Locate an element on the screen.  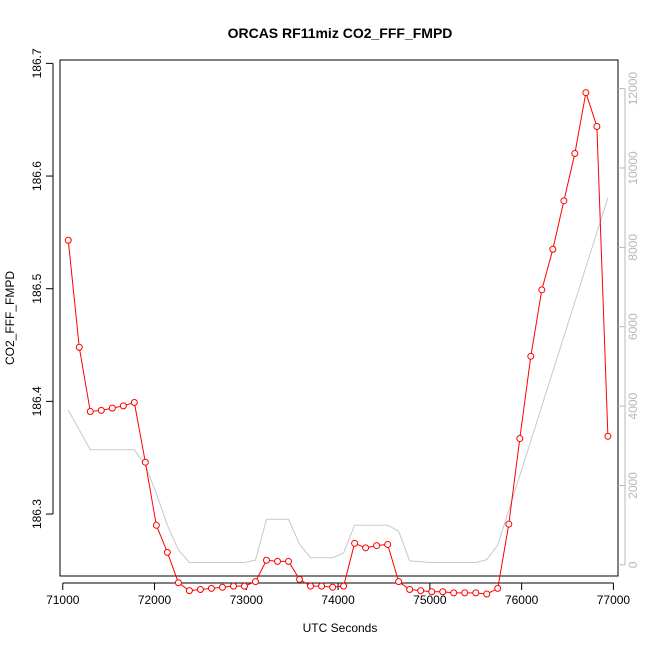
y2-tick-label: 8000 is located at coordinates (633, 247).